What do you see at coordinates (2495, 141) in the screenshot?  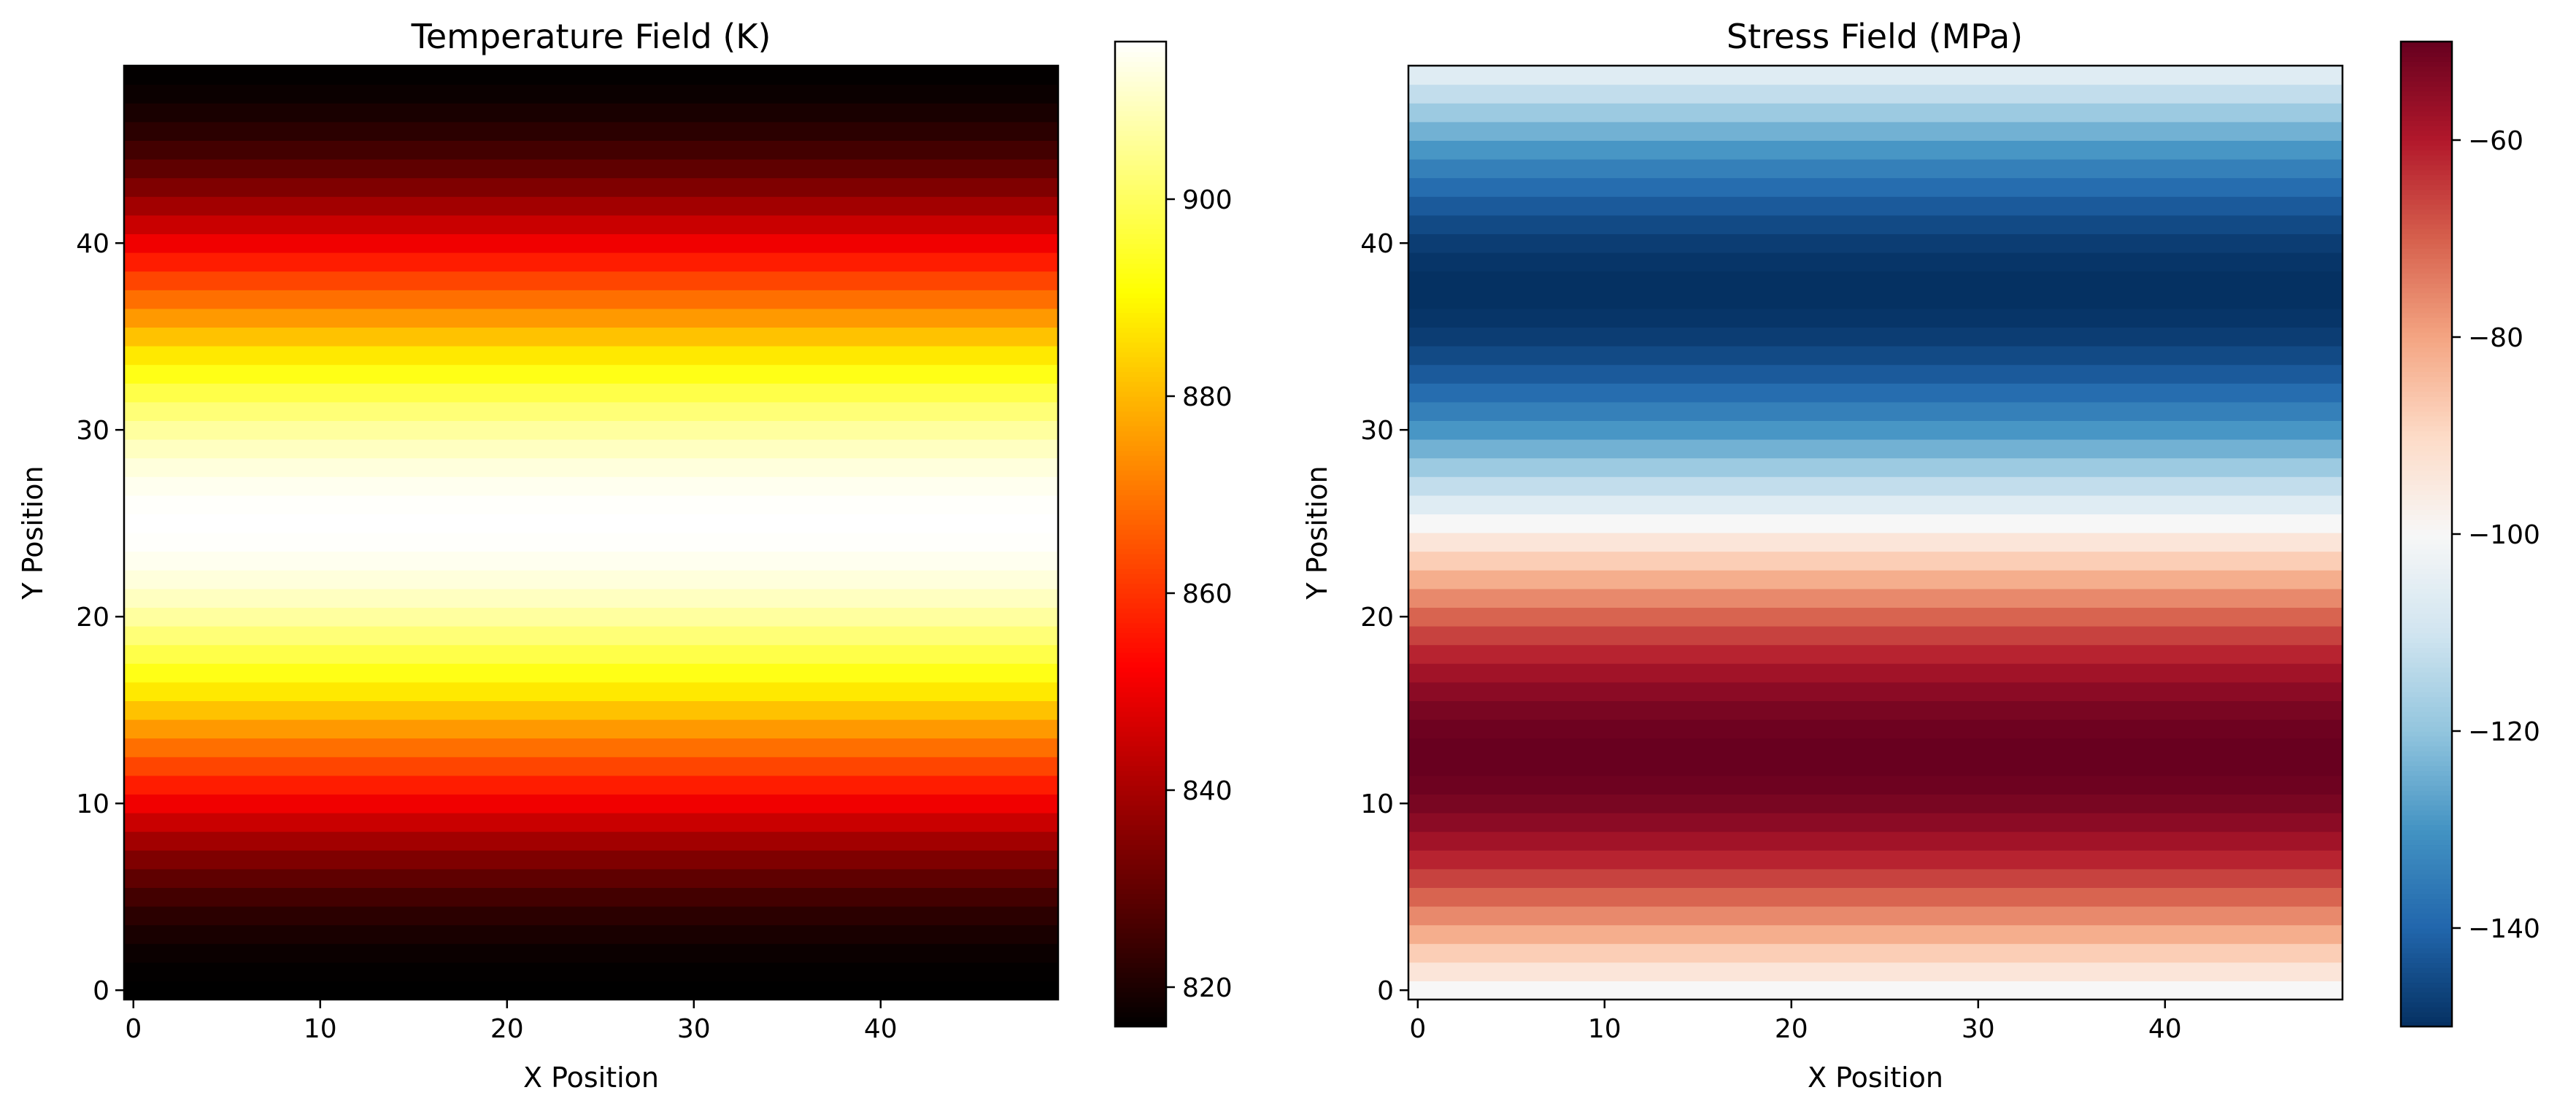 I see `colorbar-tick-label: −60` at bounding box center [2495, 141].